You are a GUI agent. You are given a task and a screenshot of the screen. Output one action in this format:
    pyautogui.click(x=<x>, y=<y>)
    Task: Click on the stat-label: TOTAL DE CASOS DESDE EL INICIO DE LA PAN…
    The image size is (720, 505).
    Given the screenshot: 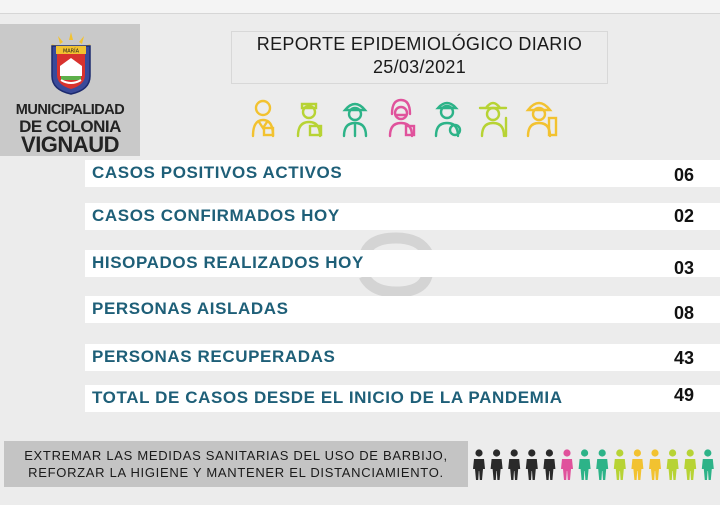 What is the action you would take?
    pyautogui.click(x=327, y=397)
    